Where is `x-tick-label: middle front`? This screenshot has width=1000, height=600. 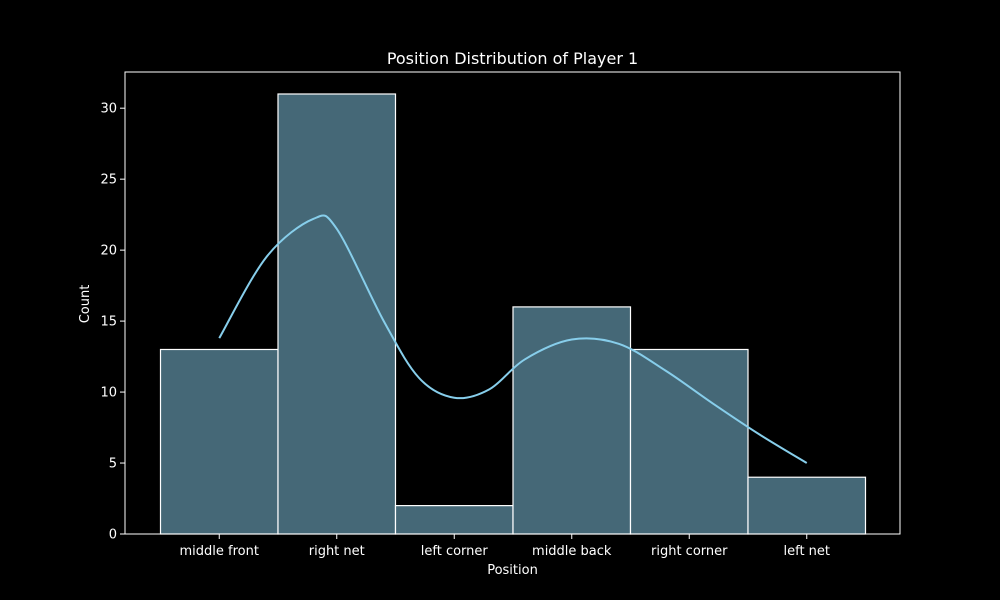 x-tick-label: middle front is located at coordinates (219, 551).